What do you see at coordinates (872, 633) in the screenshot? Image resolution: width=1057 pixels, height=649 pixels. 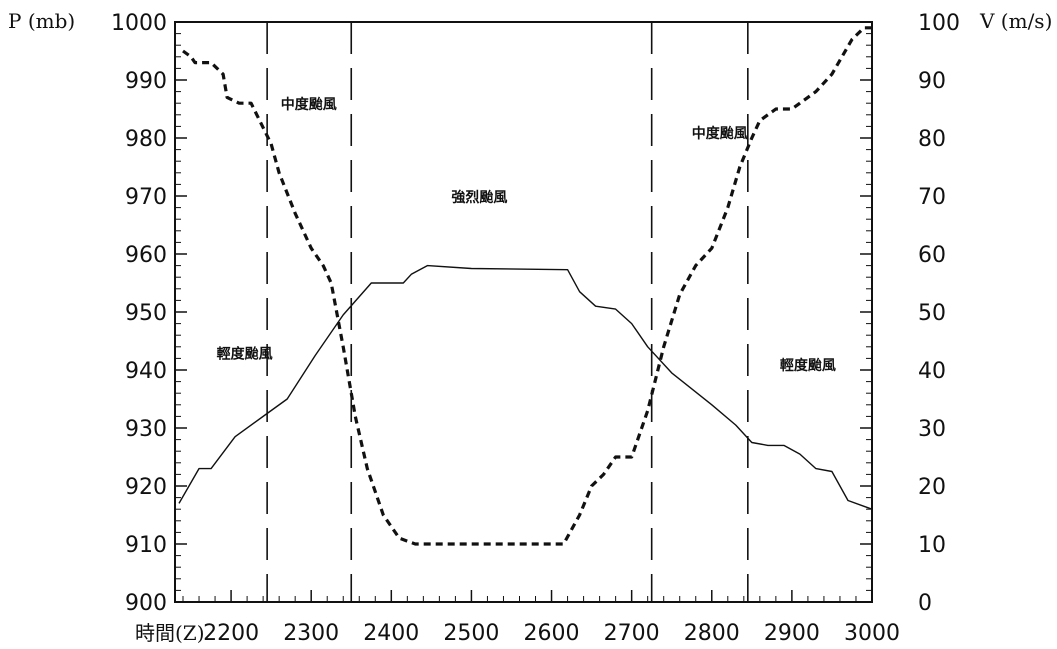 I see `x-tick-label: 3000` at bounding box center [872, 633].